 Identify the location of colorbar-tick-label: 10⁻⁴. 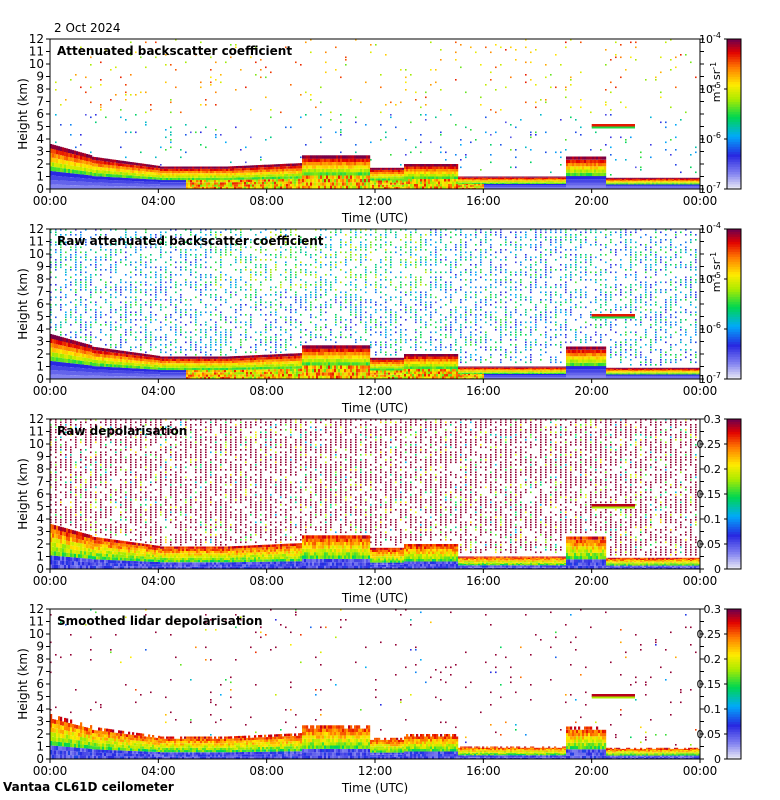
(710, 38).